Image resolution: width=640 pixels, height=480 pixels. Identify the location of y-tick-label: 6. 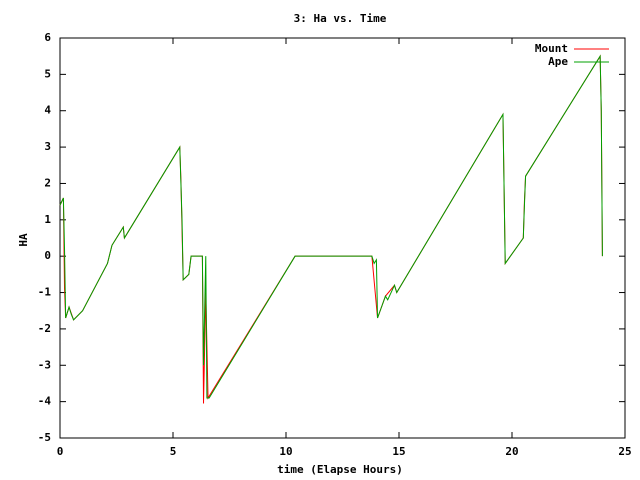
(47, 37).